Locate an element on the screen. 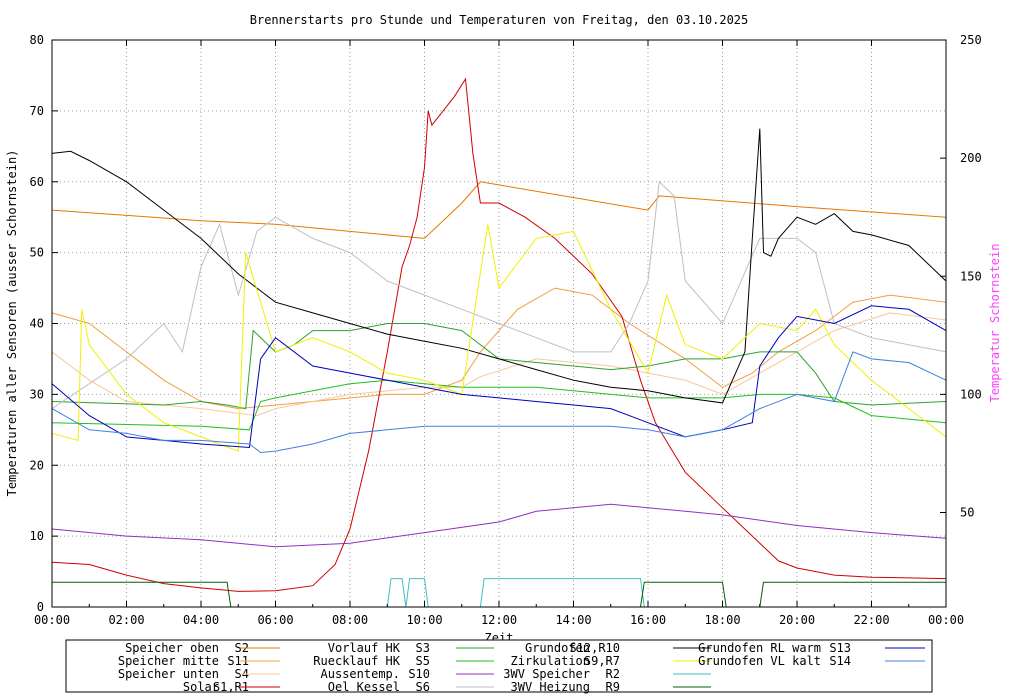 This screenshot has width=1024, height=700. legend-label: Vorlauf HK is located at coordinates (364, 648).